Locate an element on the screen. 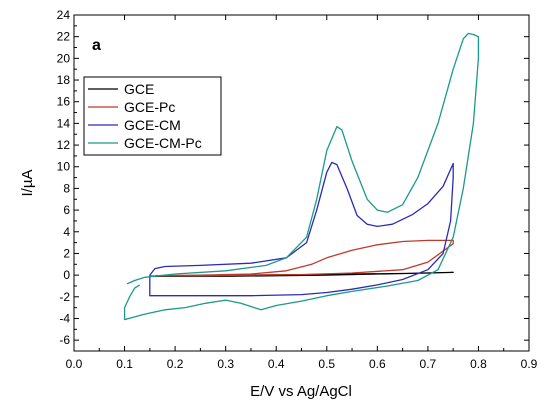 This screenshot has width=550, height=416. x-tick-label: 0.7 is located at coordinates (428, 364).